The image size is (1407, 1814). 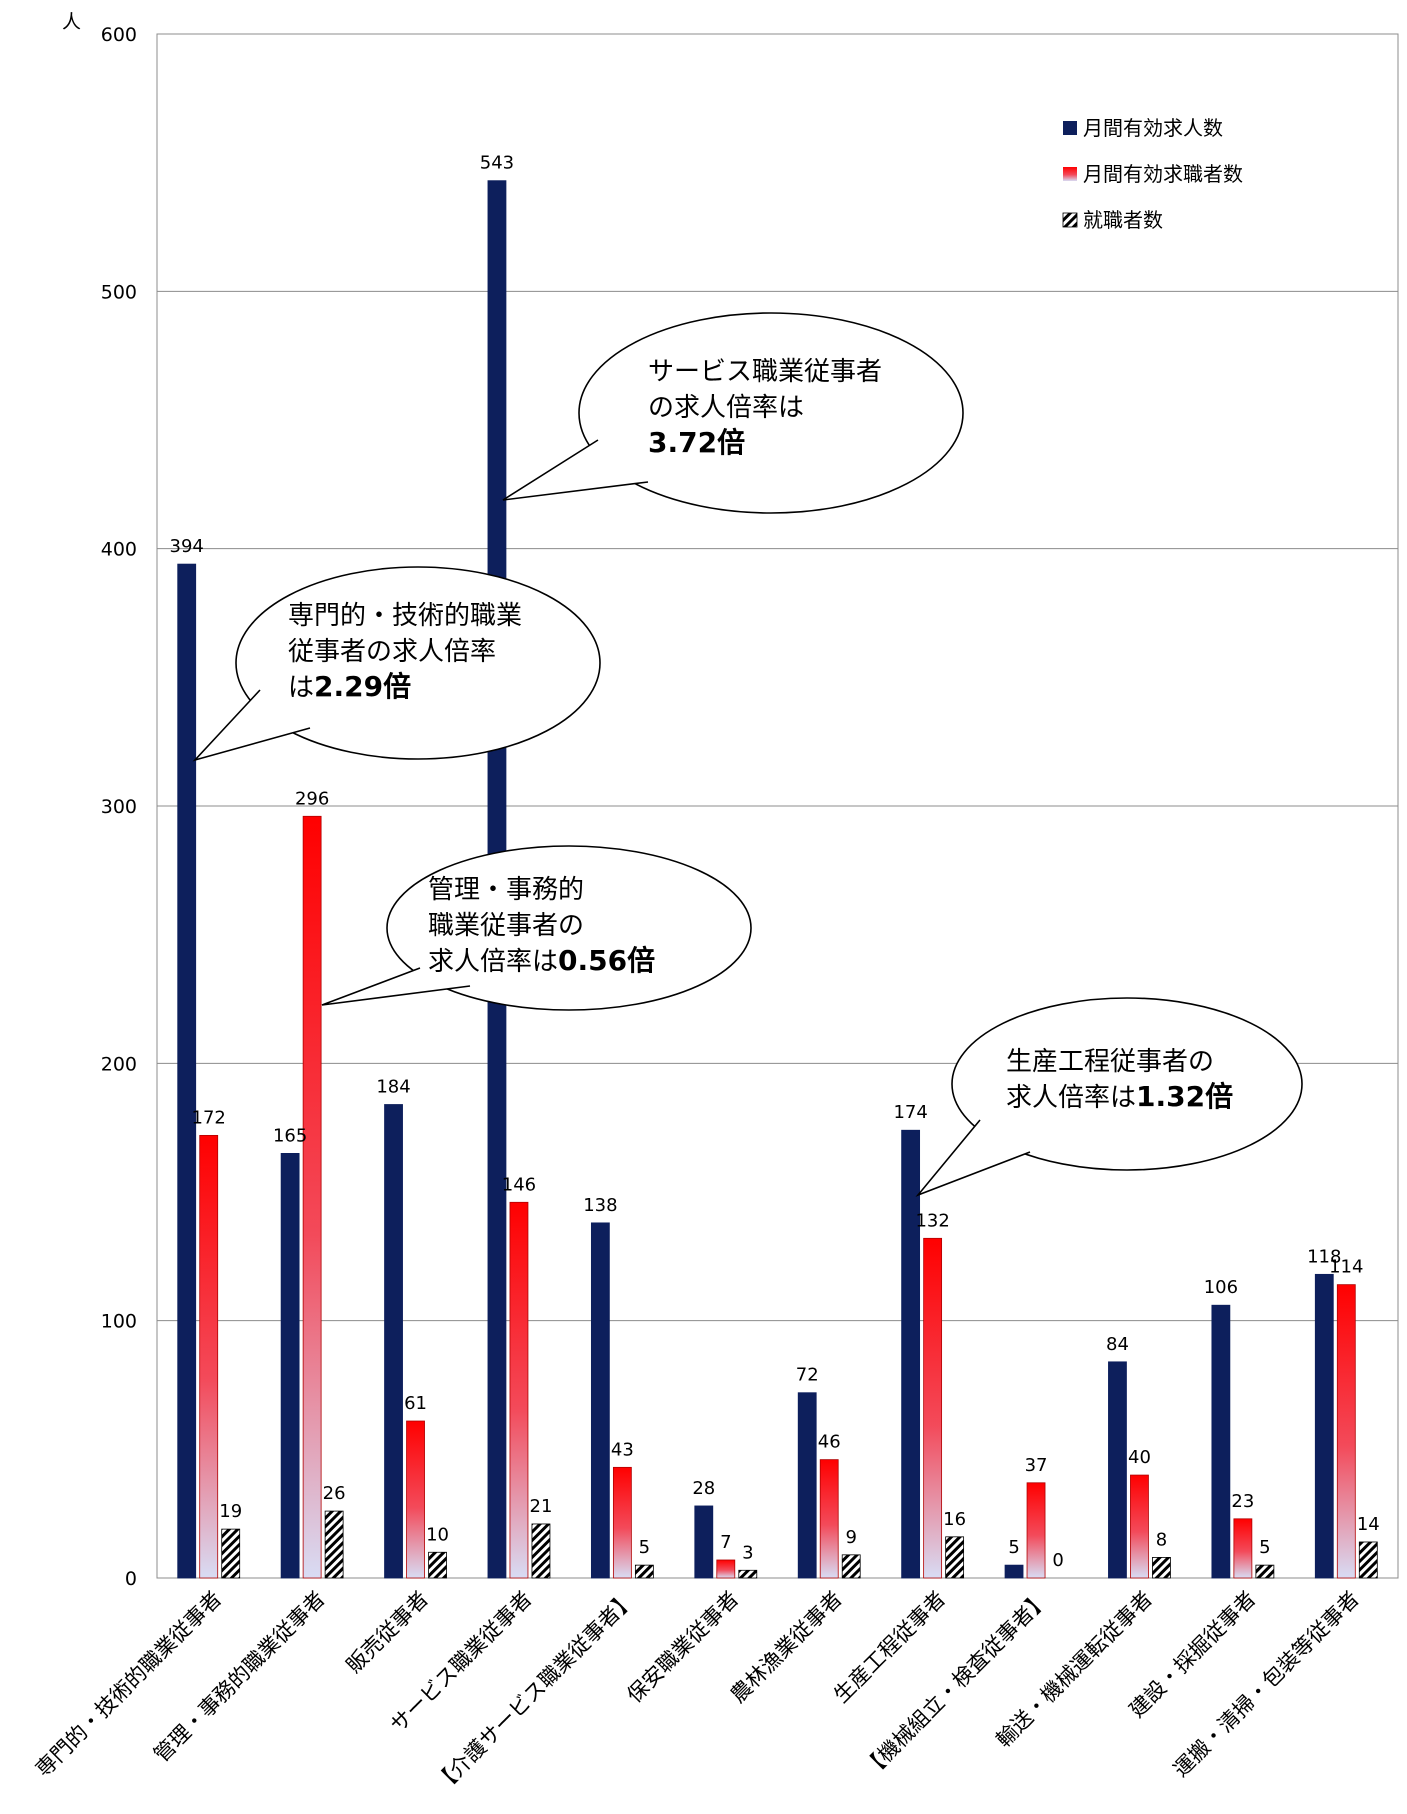 What do you see at coordinates (1036, 1465) in the screenshot?
I see `data-label: 37` at bounding box center [1036, 1465].